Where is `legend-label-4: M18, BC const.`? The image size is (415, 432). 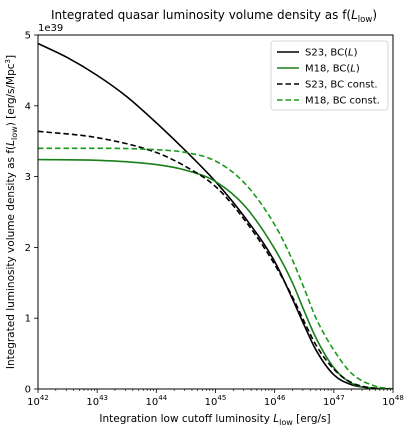
legend-label-4: M18, BC const. is located at coordinates (342, 101).